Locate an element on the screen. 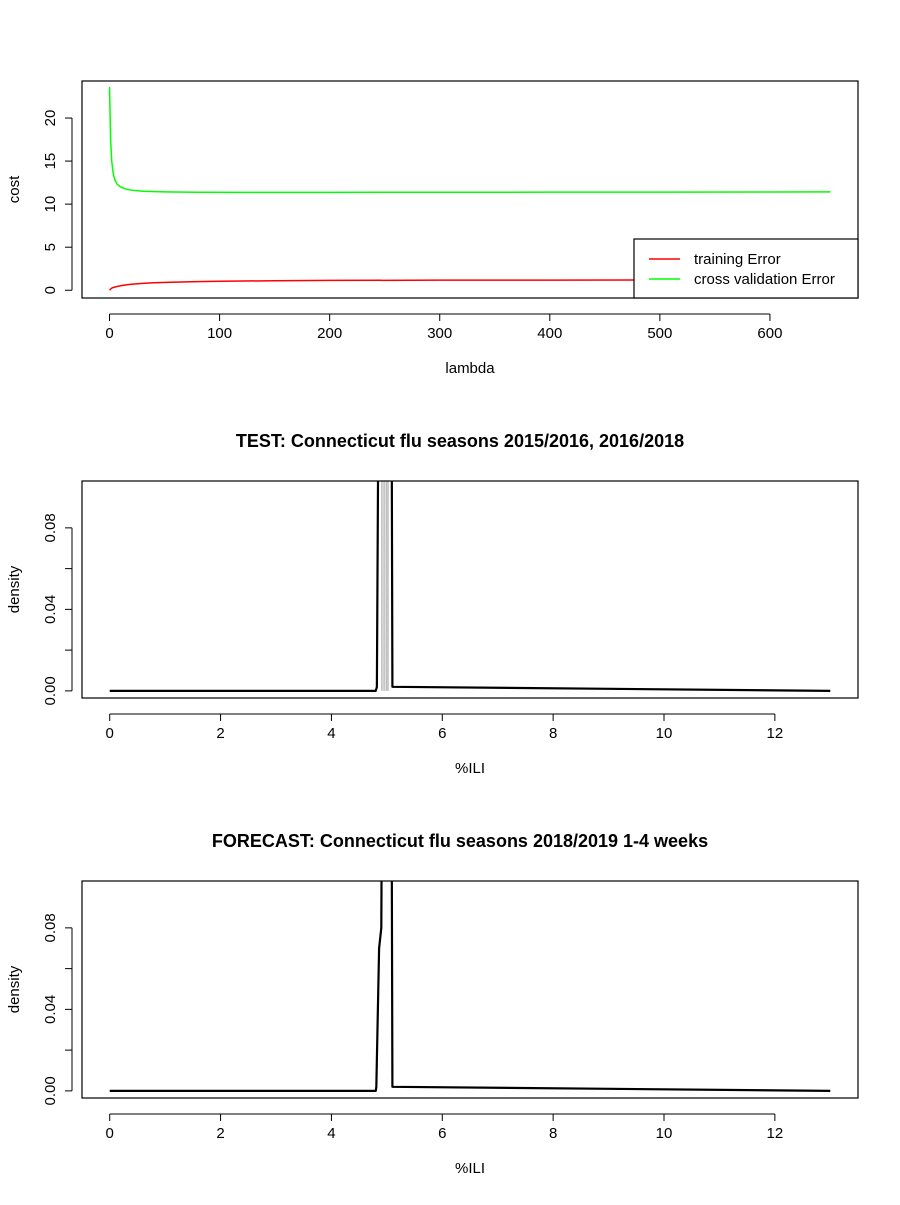 Image resolution: width=900 pixels, height=1205 pixels. cost-plot-x-axis: 0 100 200 300 400 500 600 is located at coordinates (443, 327).